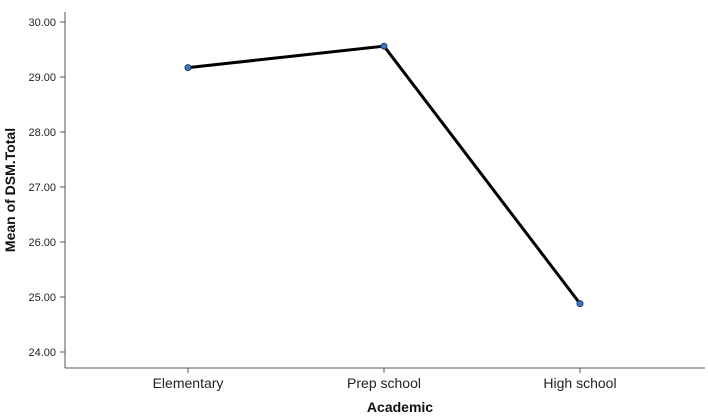 This screenshot has width=708, height=416. What do you see at coordinates (10, 190) in the screenshot?
I see `y-axis-title: Mean of DSM.Total` at bounding box center [10, 190].